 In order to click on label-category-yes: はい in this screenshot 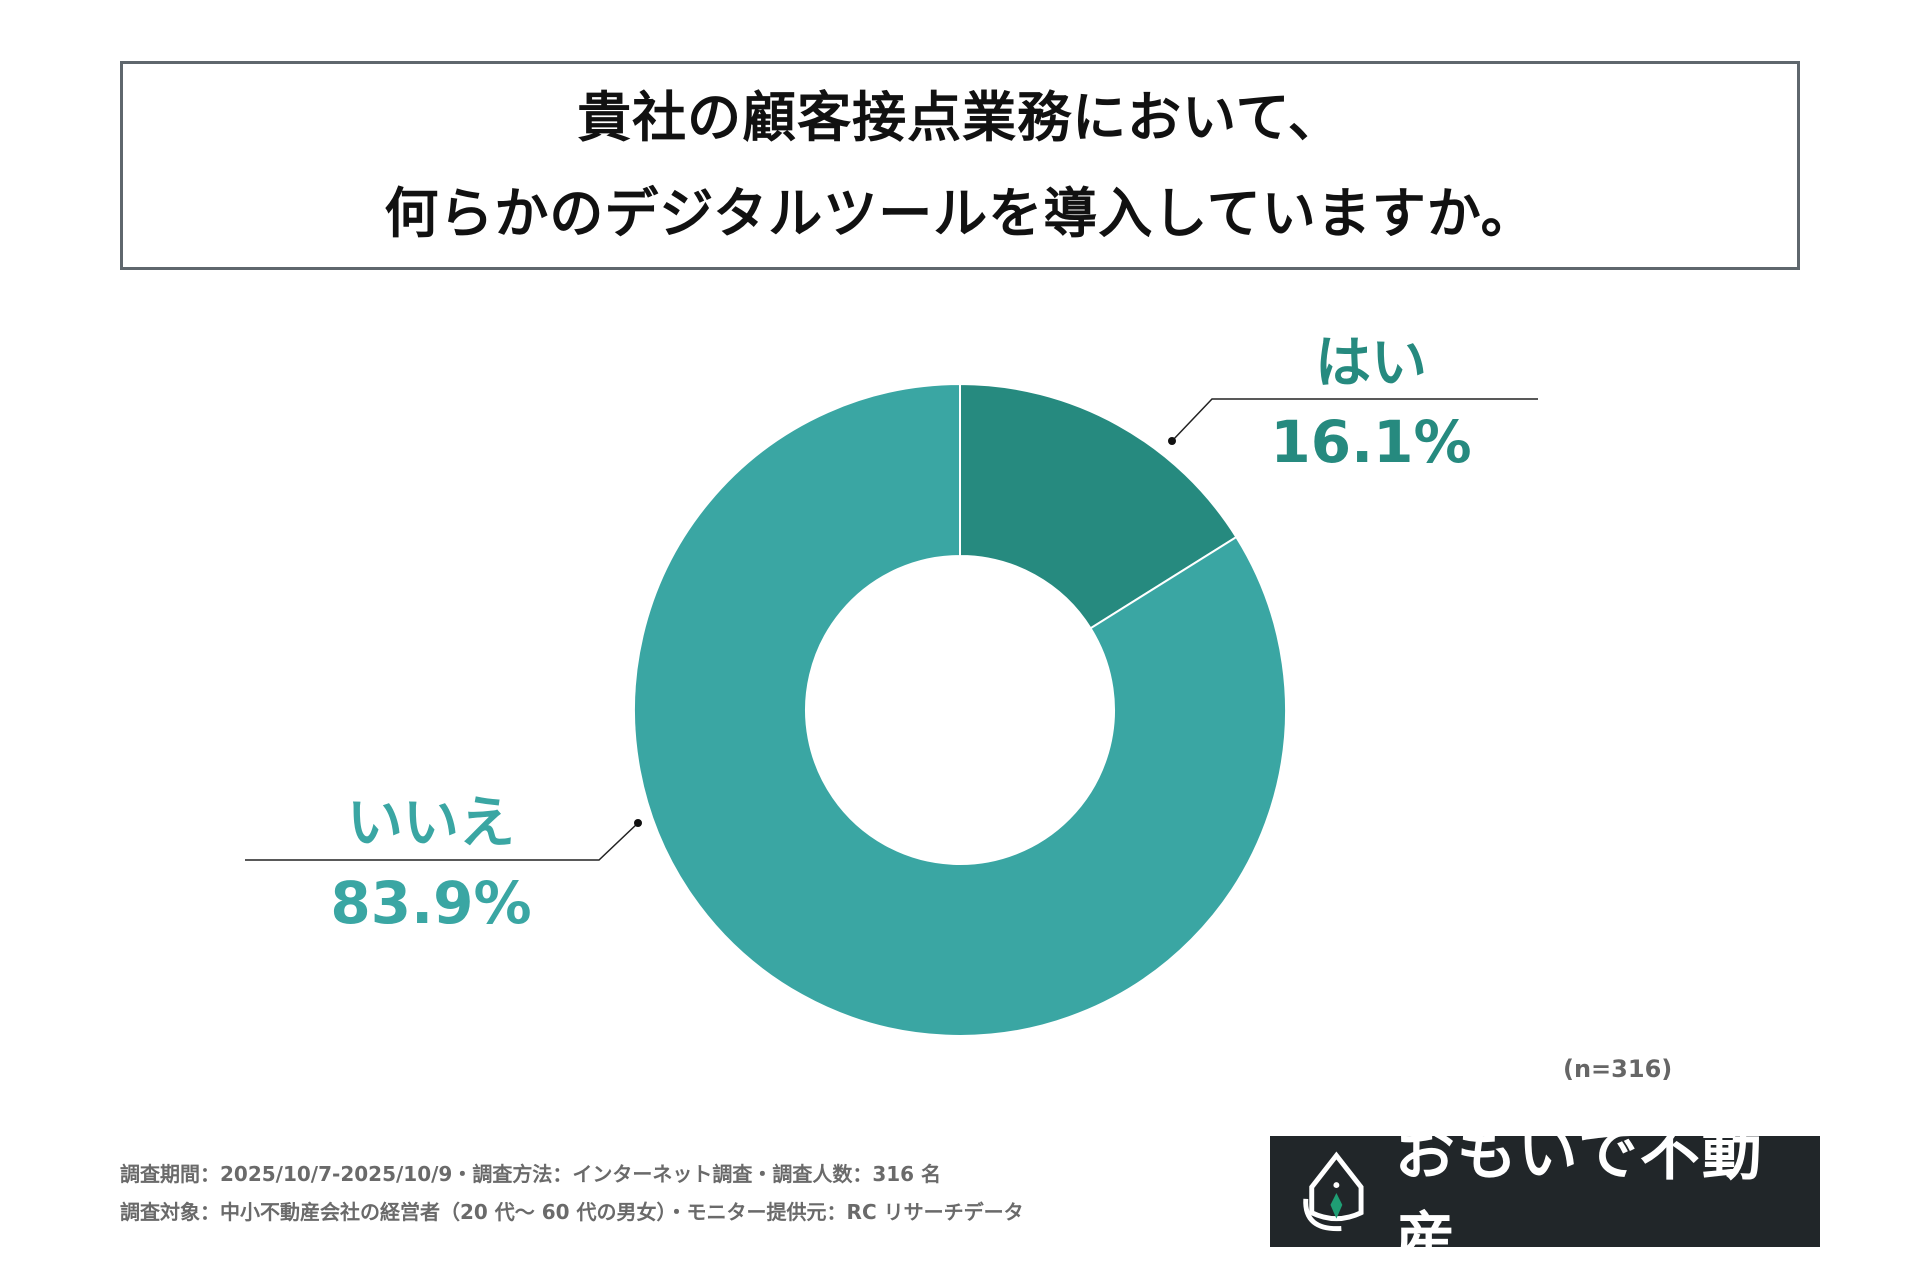, I will do `click(1371, 363)`.